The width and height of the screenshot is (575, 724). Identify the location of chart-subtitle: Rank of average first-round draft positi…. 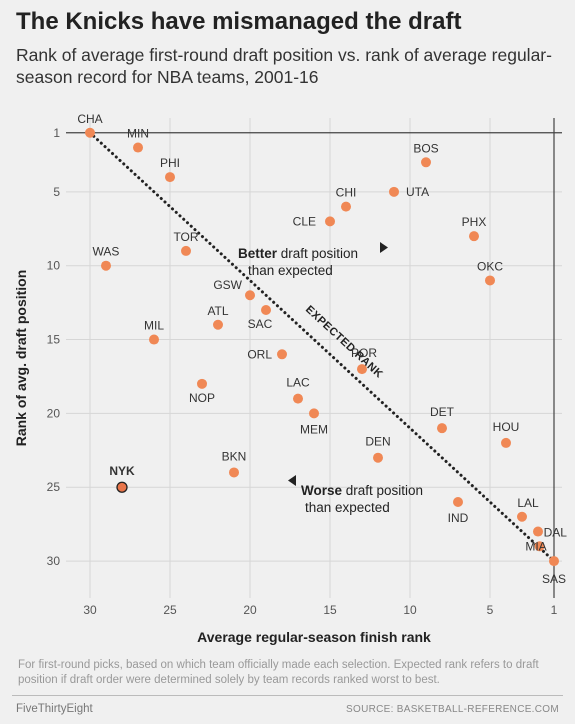
(284, 66).